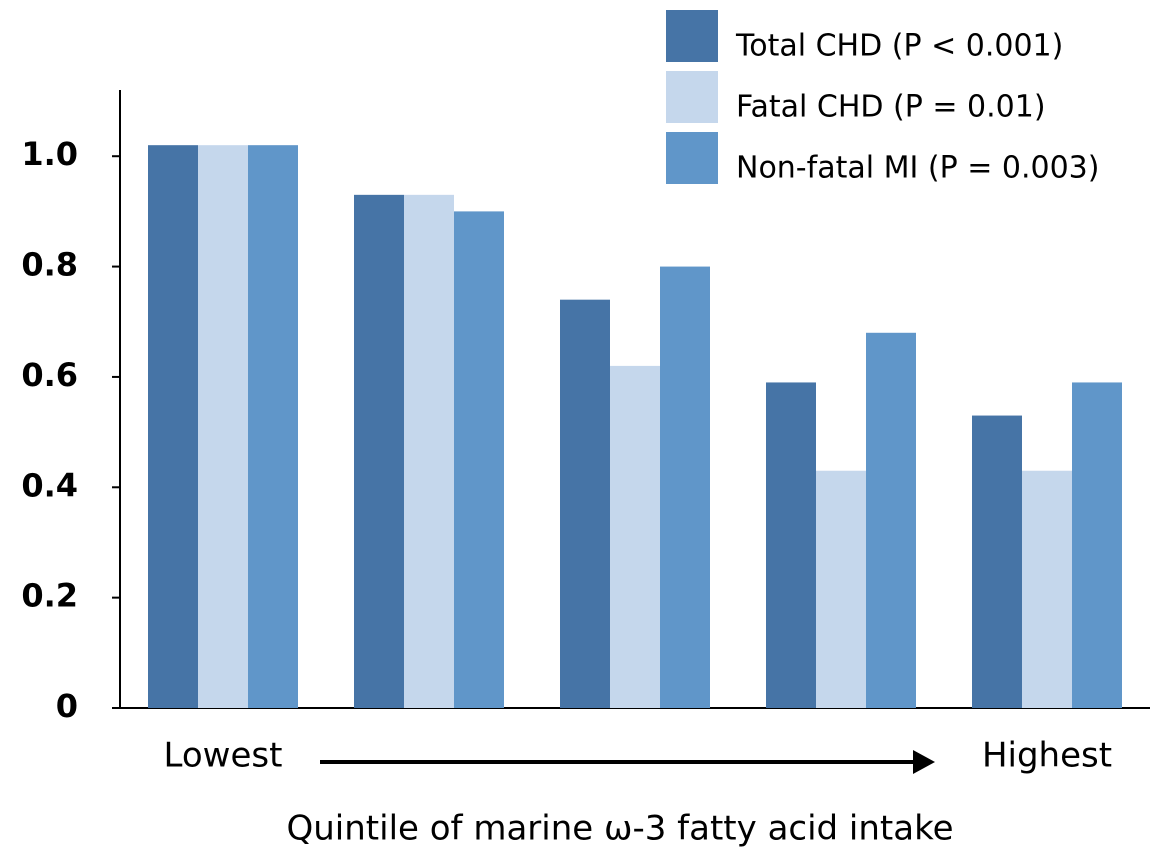  Describe the element at coordinates (899, 46) in the screenshot. I see `legend-label: Total CHD (P < 0.001)` at that location.